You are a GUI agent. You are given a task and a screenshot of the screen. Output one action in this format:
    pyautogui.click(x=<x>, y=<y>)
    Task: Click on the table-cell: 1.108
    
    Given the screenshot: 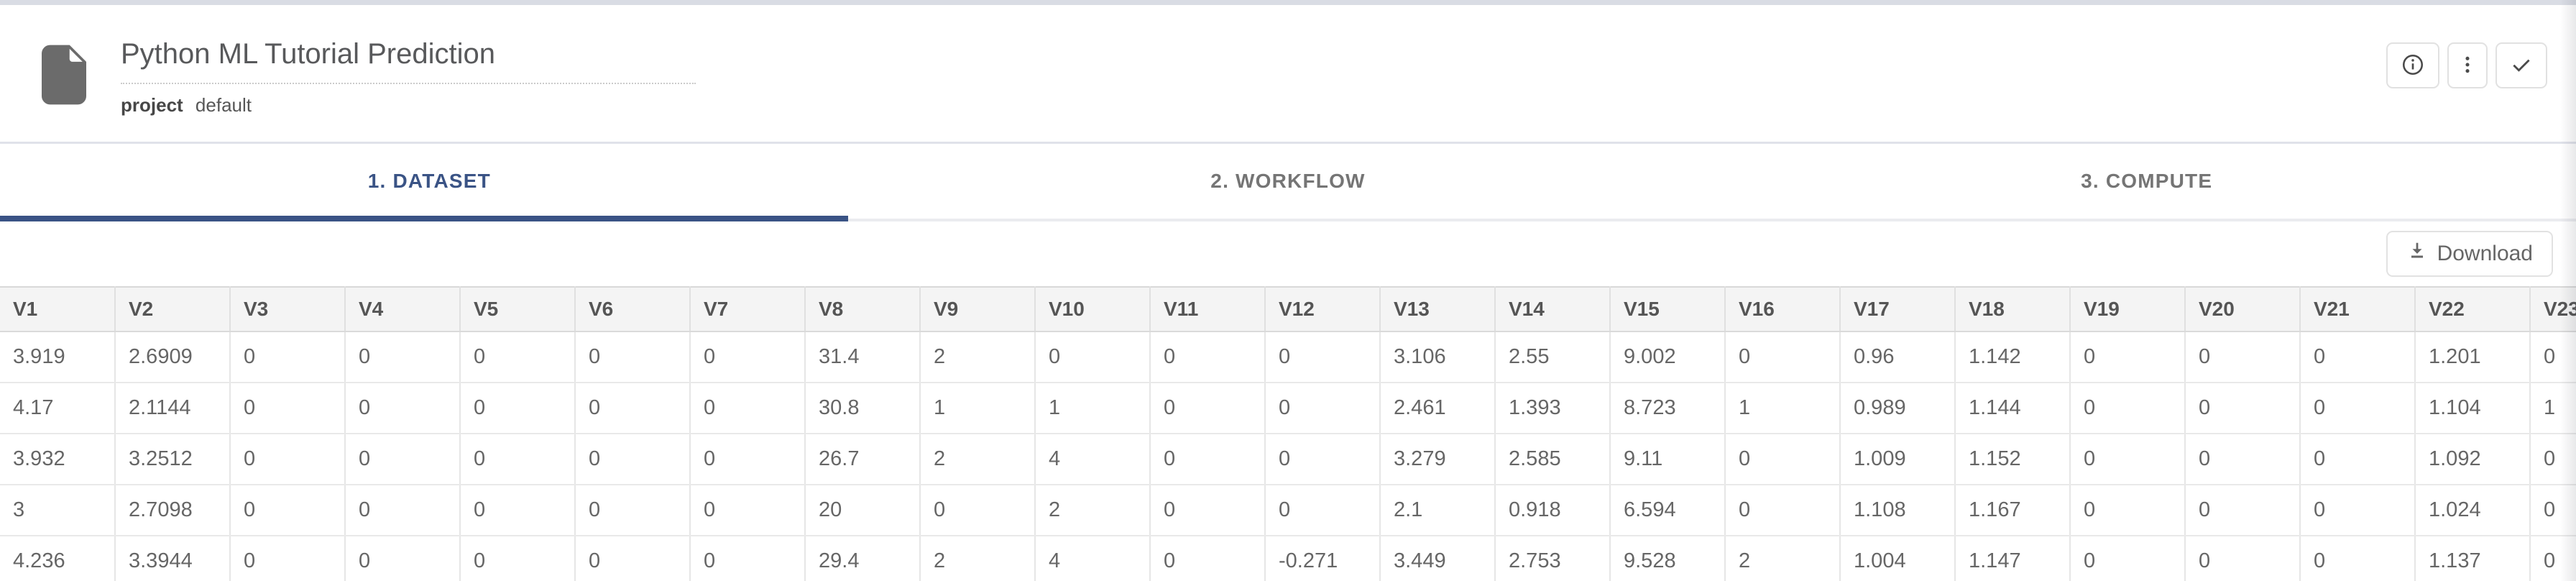 What is the action you would take?
    pyautogui.click(x=1898, y=510)
    